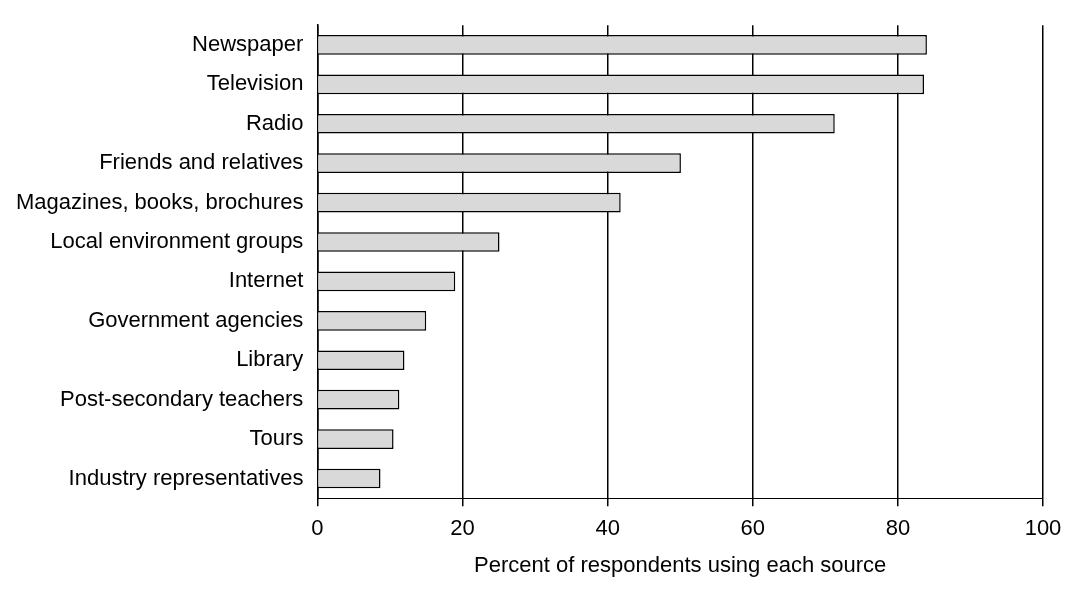  What do you see at coordinates (266, 280) in the screenshot?
I see `y-tick-label: Internet` at bounding box center [266, 280].